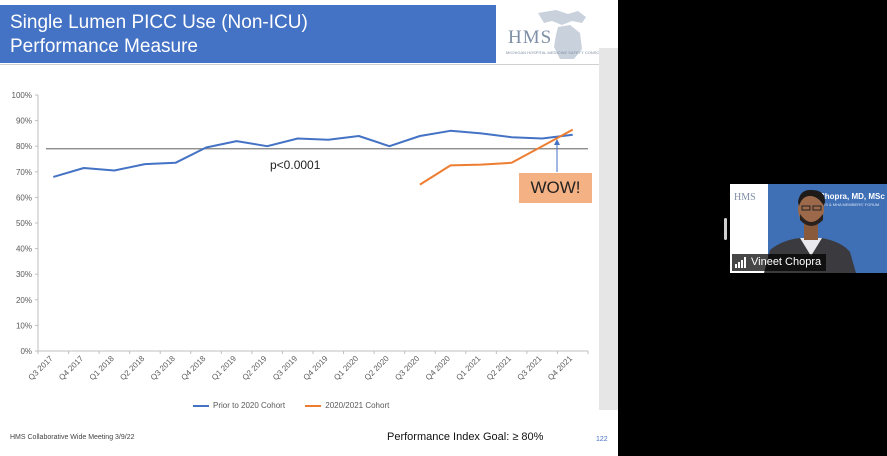 The height and width of the screenshot is (456, 887). I want to click on x-tick-label: Q3 2017, so click(41, 368).